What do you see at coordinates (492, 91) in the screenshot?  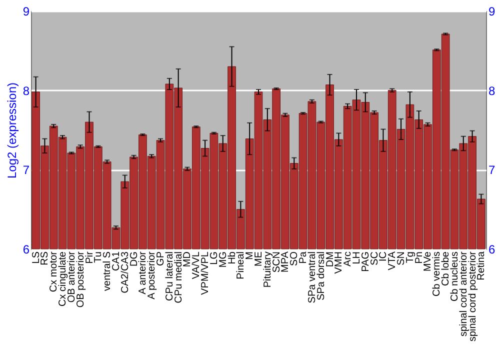 I see `y2-tick-label: 8` at bounding box center [492, 91].